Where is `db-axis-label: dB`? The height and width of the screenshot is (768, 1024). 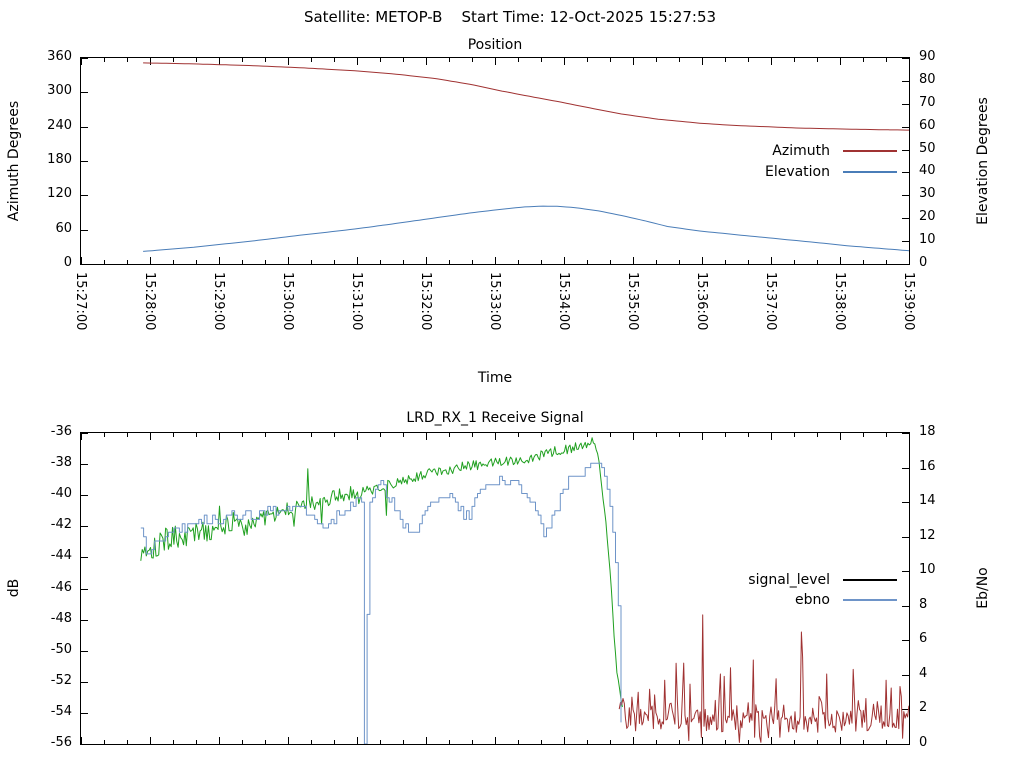
db-axis-label: dB is located at coordinates (14, 588).